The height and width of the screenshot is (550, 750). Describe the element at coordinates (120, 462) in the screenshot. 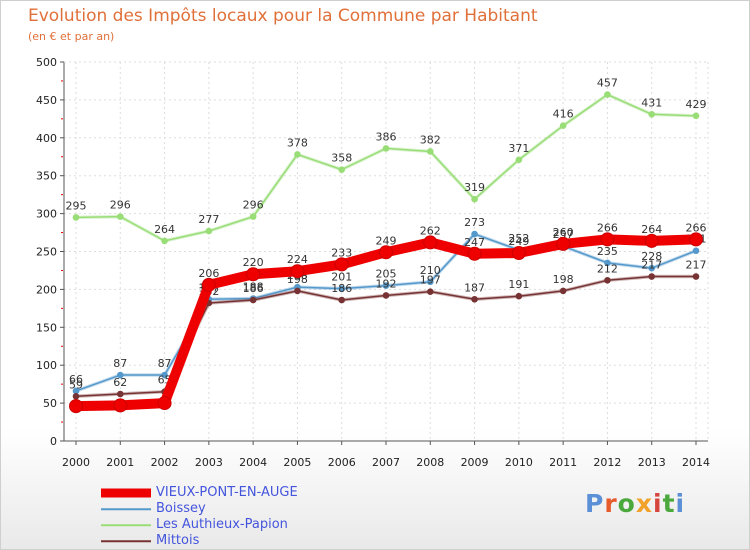

I see `x-tick-label: 2001` at that location.